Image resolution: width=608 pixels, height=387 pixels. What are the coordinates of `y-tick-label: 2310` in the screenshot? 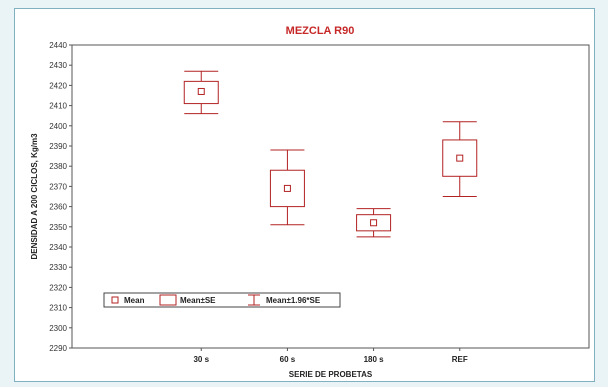 It's located at (58, 308).